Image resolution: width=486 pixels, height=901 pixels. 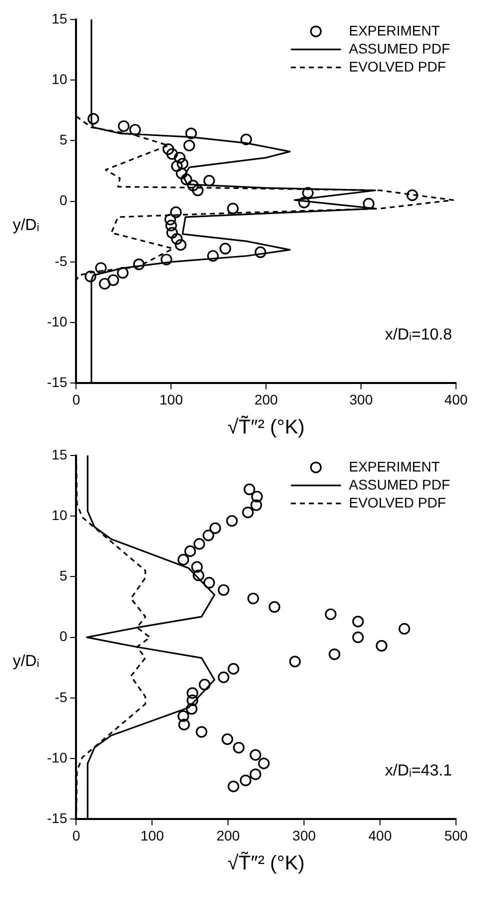 What do you see at coordinates (456, 835) in the screenshot?
I see `x-tick-label: 500` at bounding box center [456, 835].